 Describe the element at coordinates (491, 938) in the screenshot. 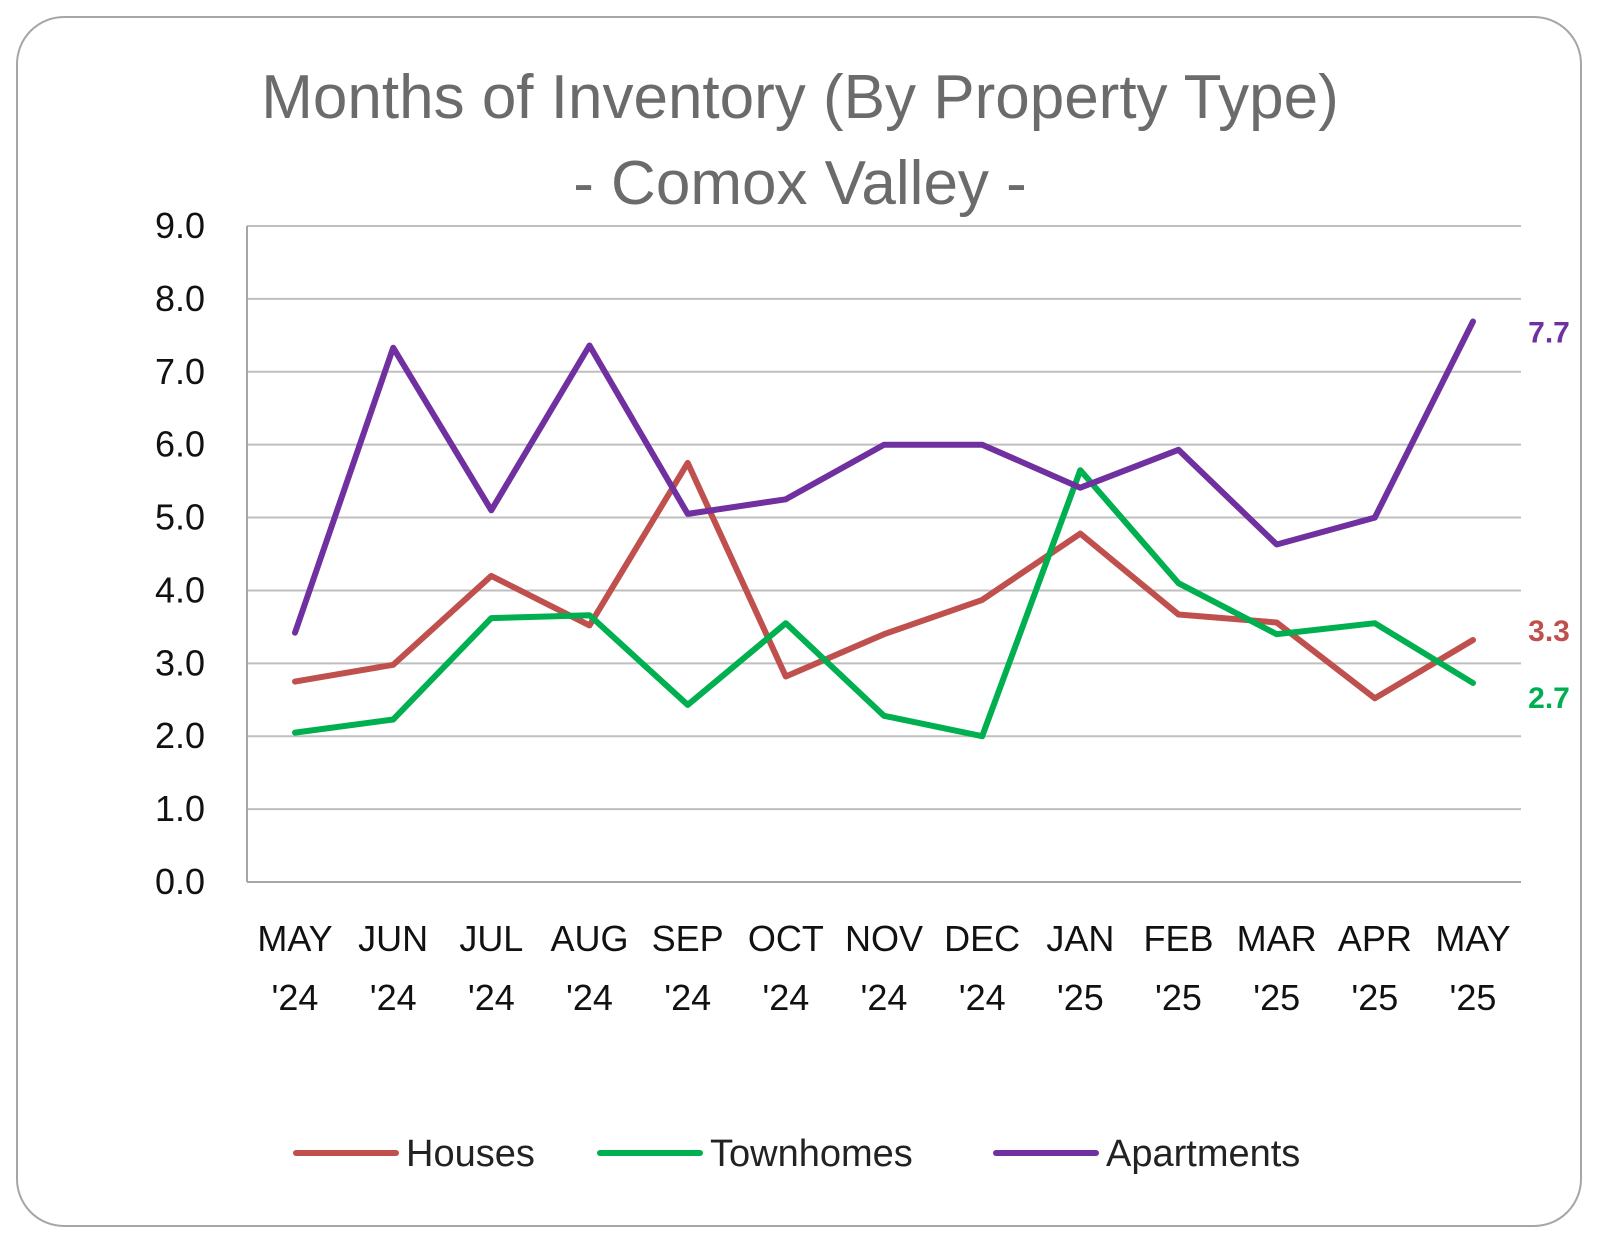

I see `x-tick-label: JUL` at that location.